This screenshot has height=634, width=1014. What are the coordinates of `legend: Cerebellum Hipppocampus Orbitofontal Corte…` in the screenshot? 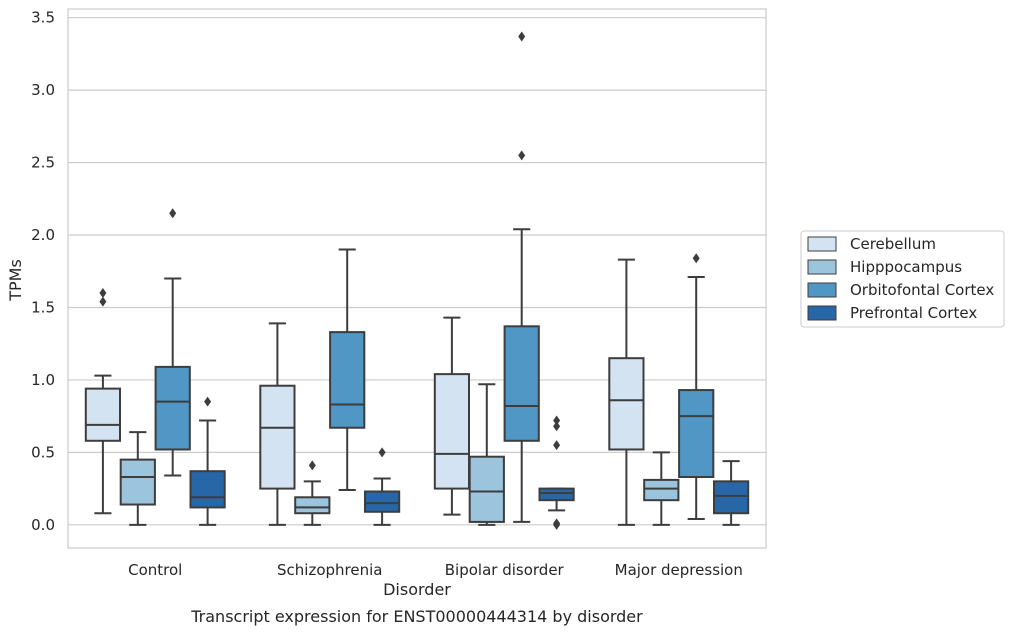 It's located at (902, 279).